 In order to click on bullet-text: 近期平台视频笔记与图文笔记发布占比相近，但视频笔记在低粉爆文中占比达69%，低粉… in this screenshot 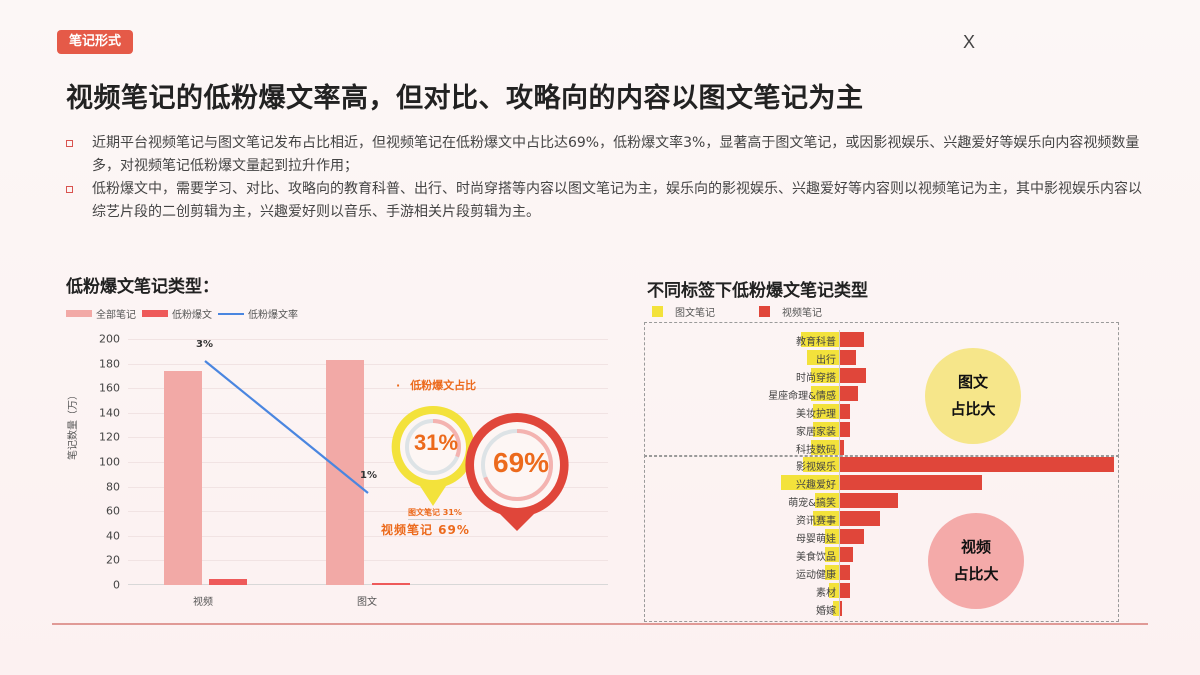, I will do `click(616, 154)`.